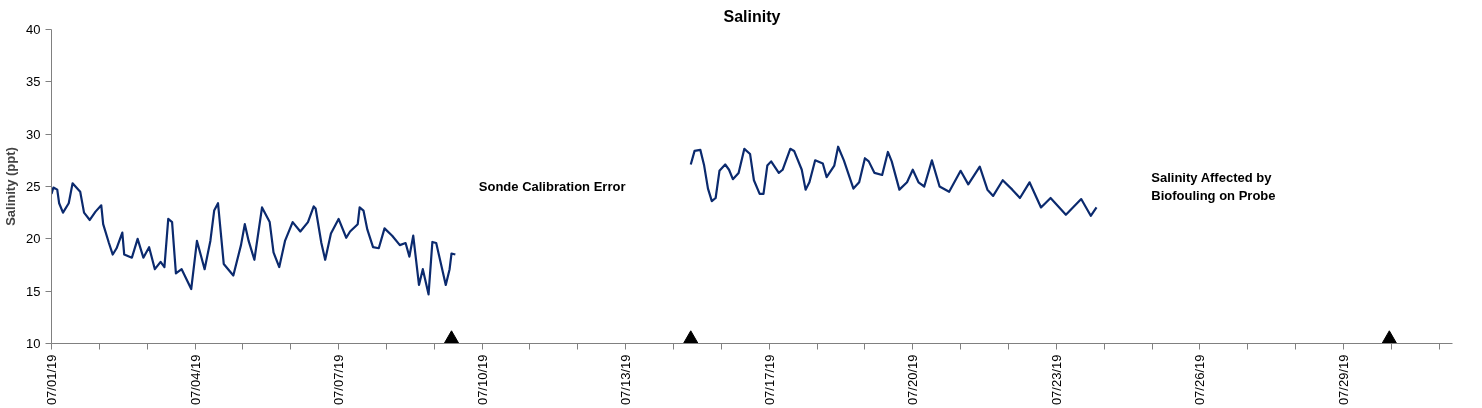 Image resolution: width=1482 pixels, height=408 pixels. What do you see at coordinates (1343, 380) in the screenshot?
I see `x-tick-label: 07/29/19` at bounding box center [1343, 380].